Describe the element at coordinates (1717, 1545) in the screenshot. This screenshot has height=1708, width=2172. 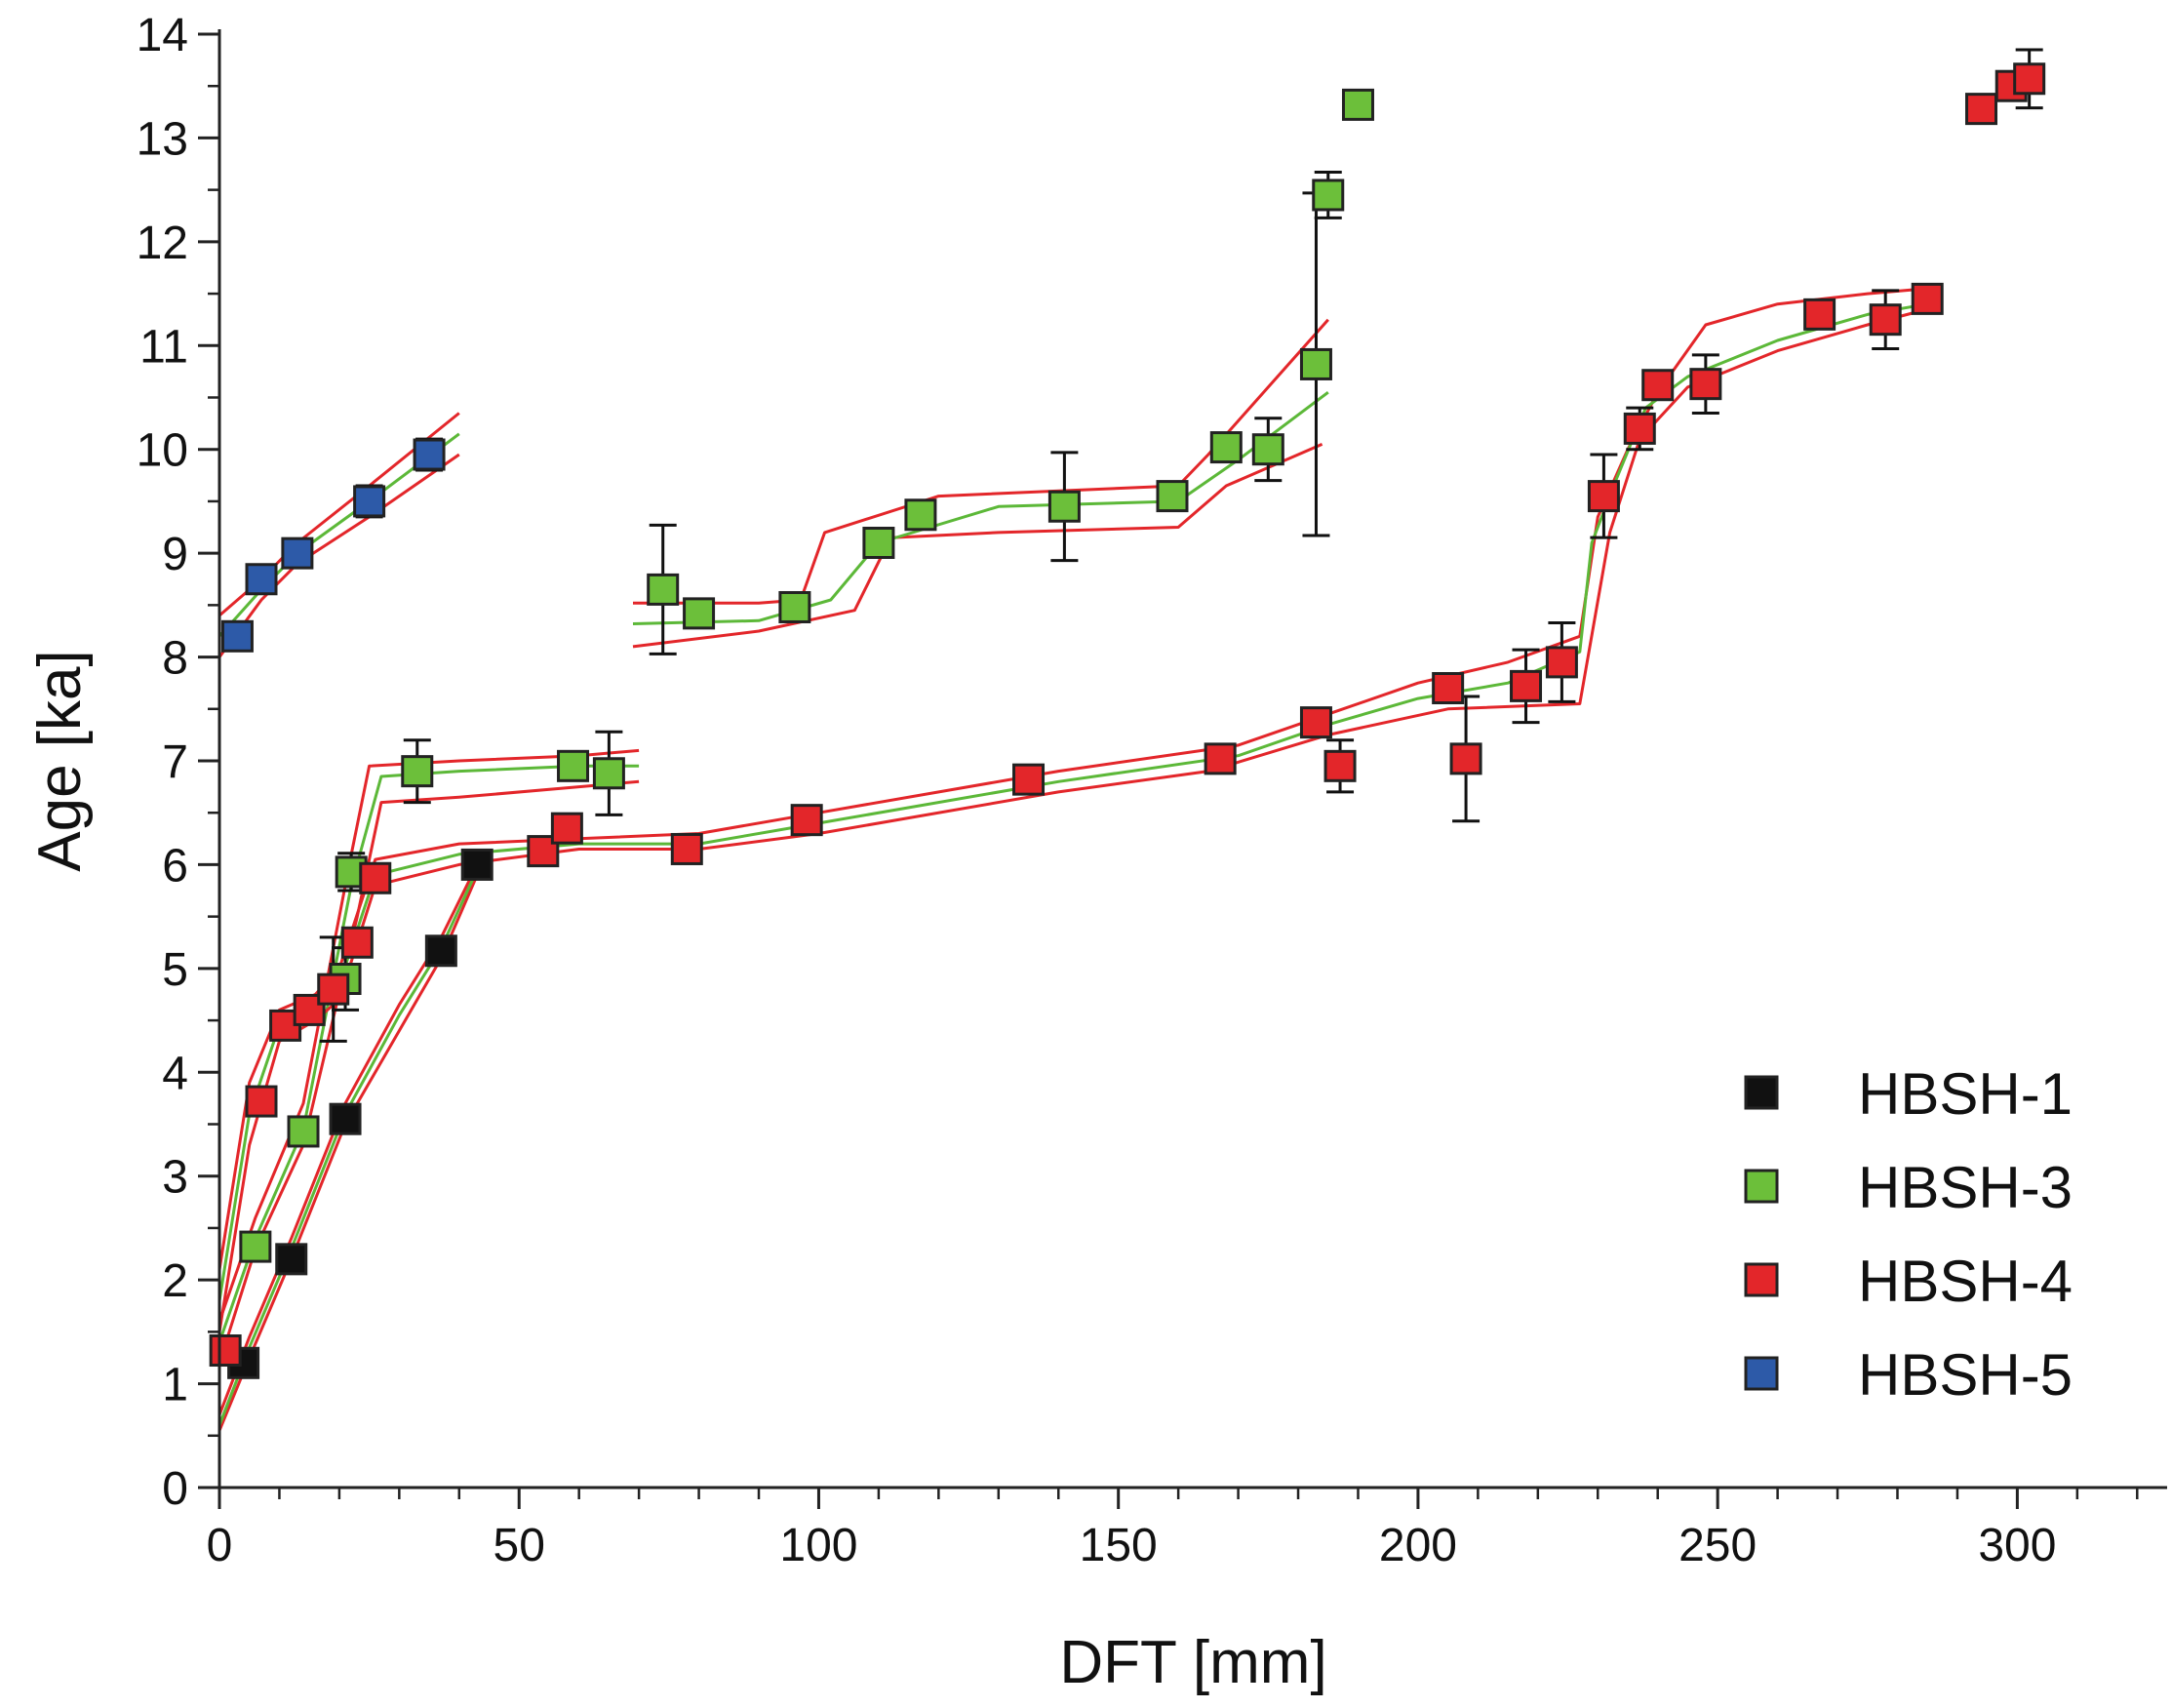
I see `x-tick-label: 250` at that location.